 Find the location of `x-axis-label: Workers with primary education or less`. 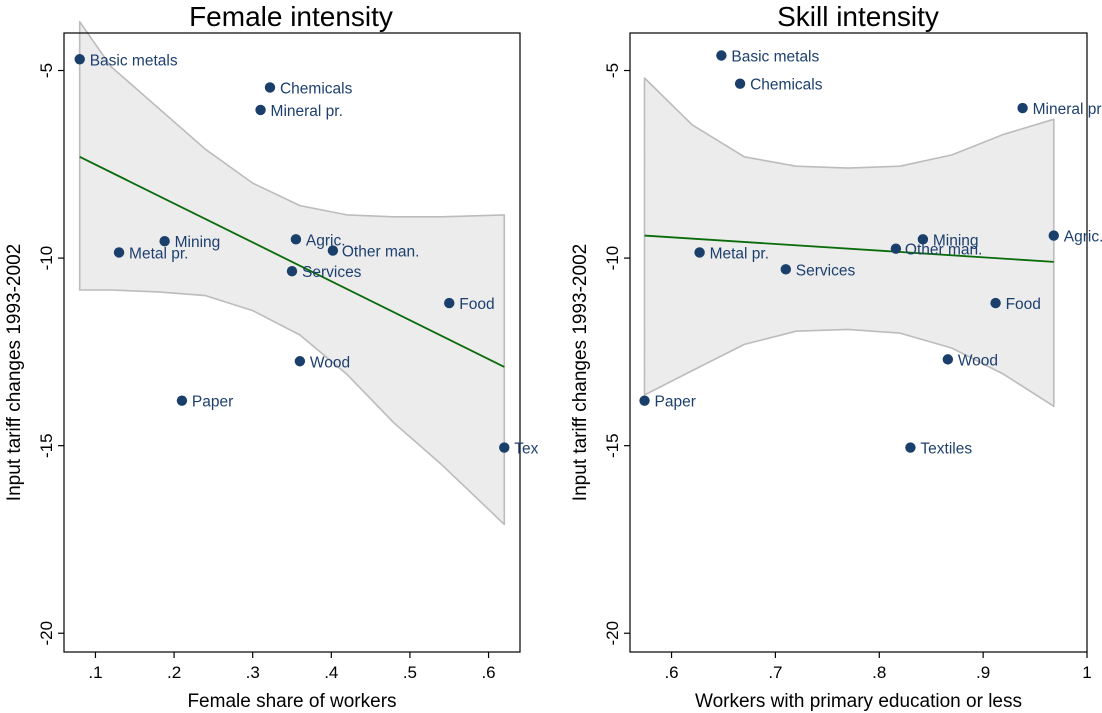

x-axis-label: Workers with primary education or less is located at coordinates (858, 701).